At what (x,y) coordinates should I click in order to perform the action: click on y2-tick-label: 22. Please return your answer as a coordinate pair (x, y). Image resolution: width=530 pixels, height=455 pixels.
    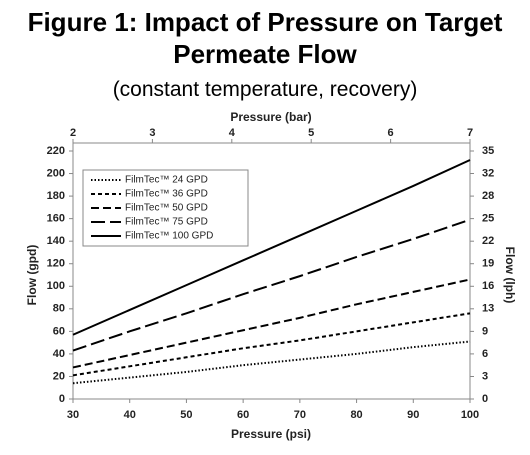
    Looking at the image, I should click on (488, 241).